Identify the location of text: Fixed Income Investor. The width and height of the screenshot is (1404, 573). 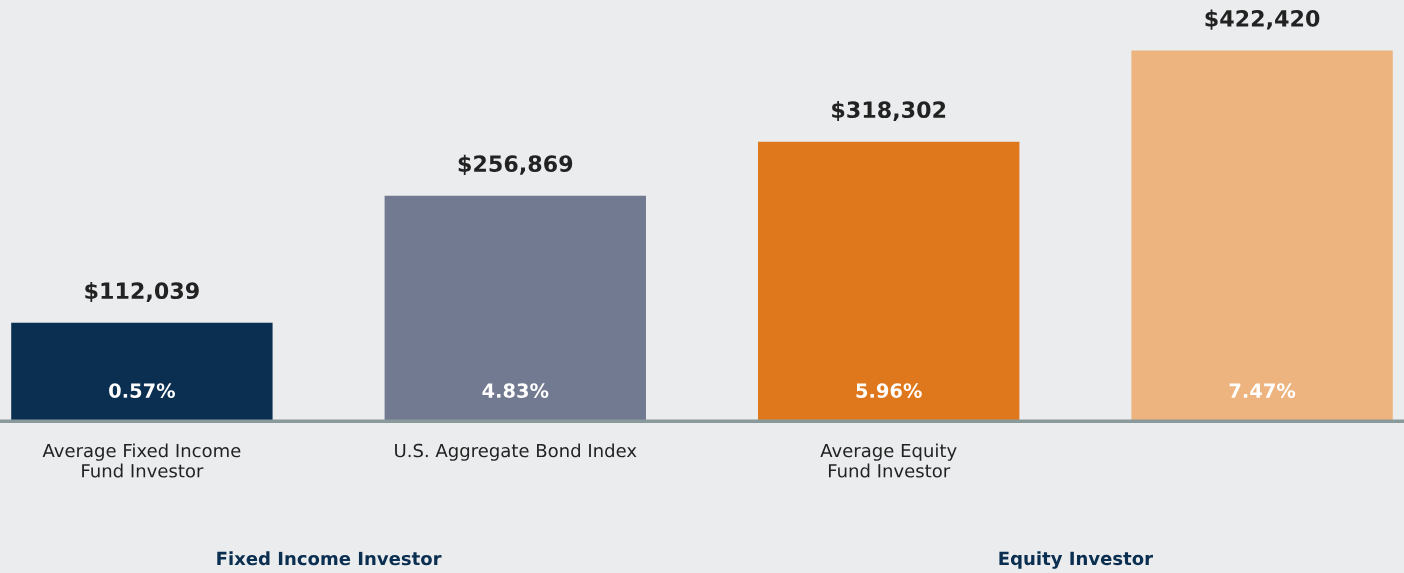
(329, 558).